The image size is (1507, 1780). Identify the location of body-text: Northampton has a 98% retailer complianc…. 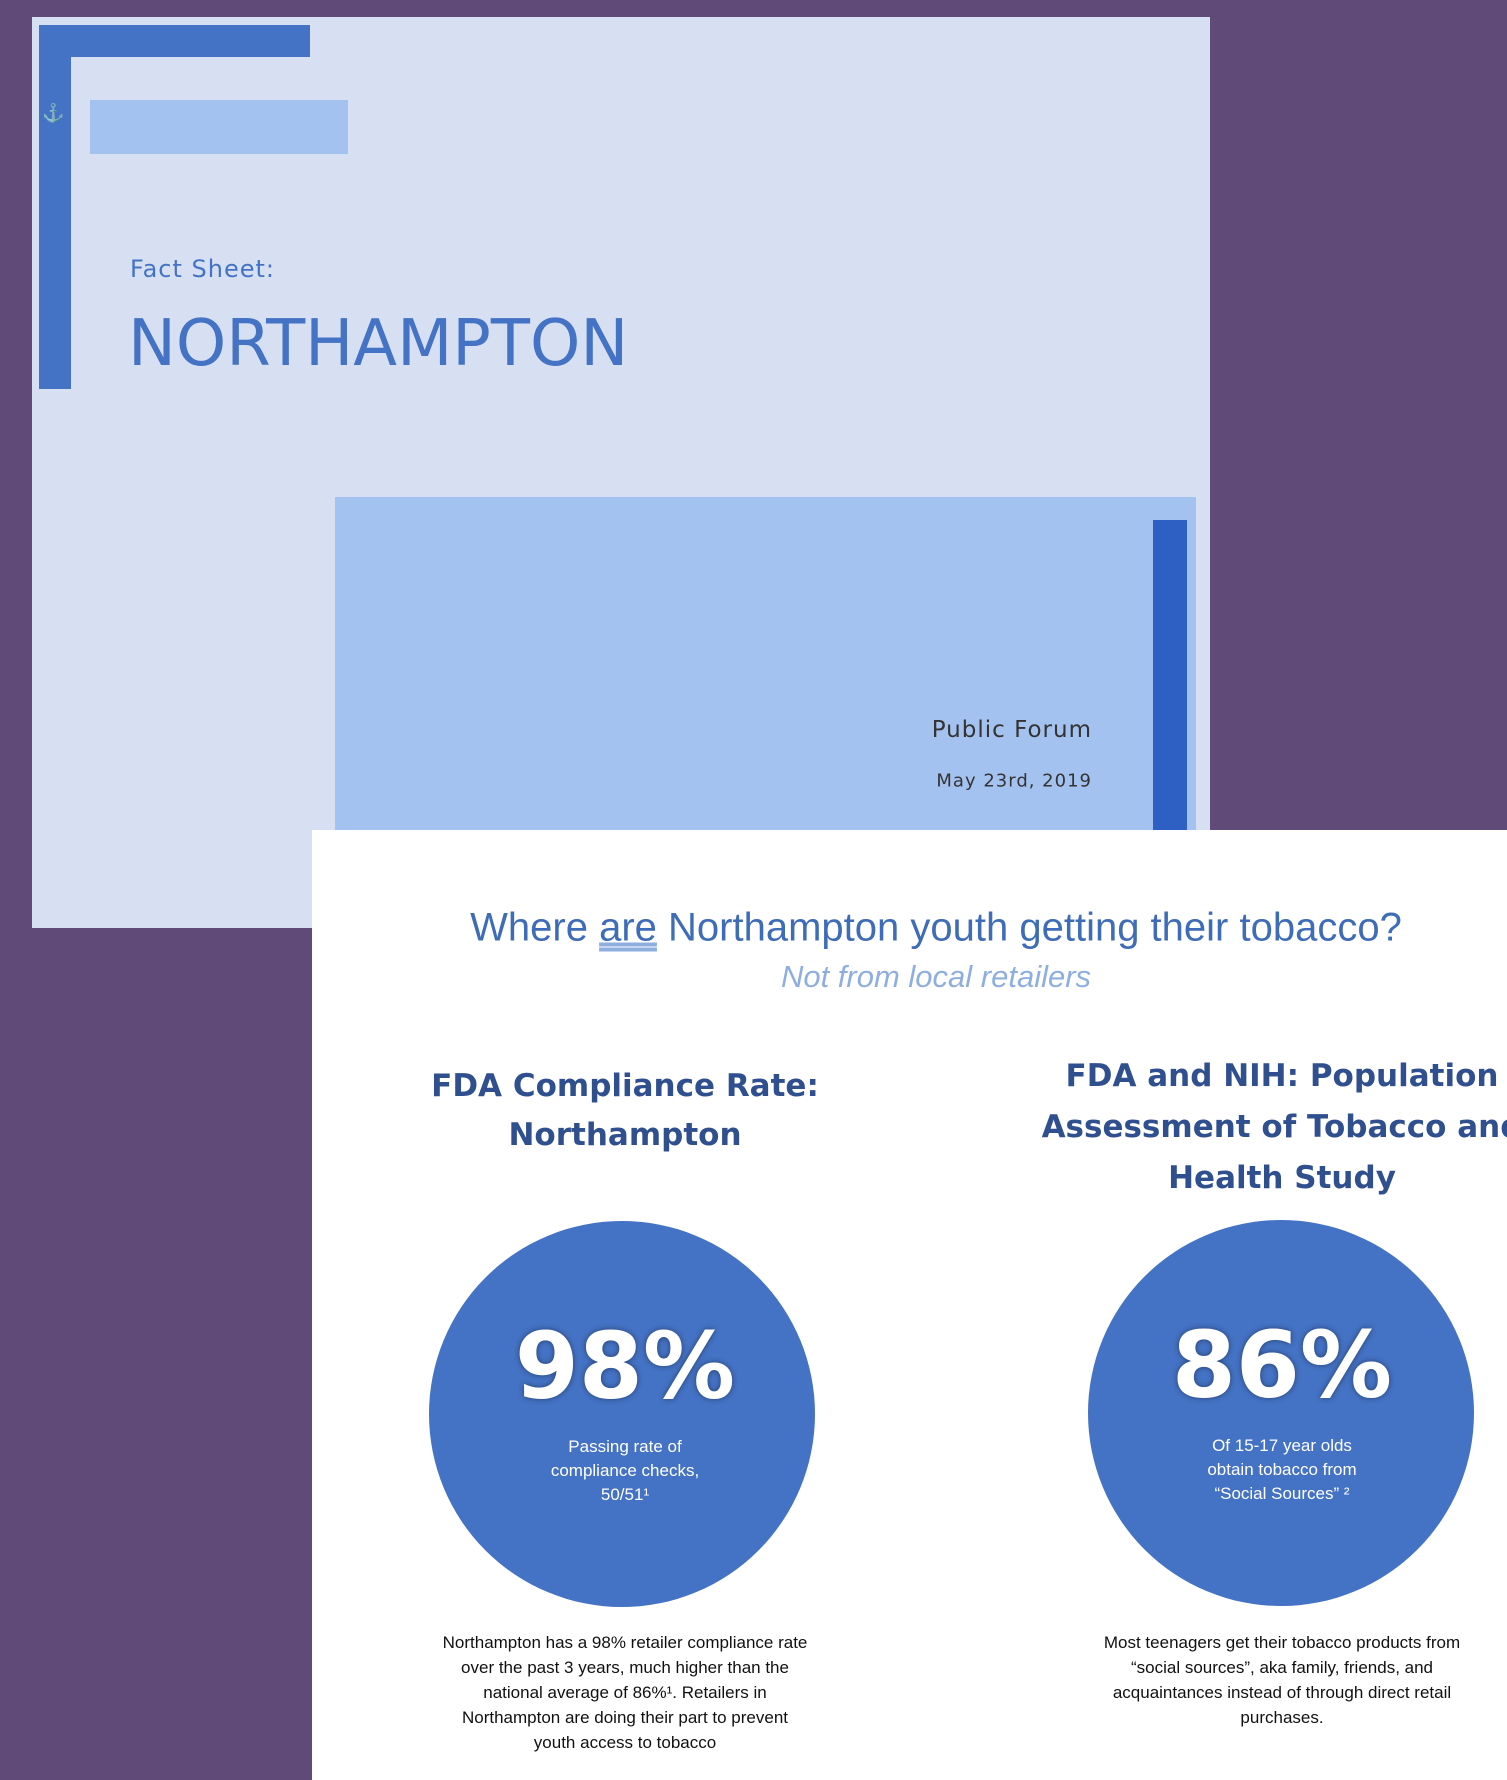
(625, 1642).